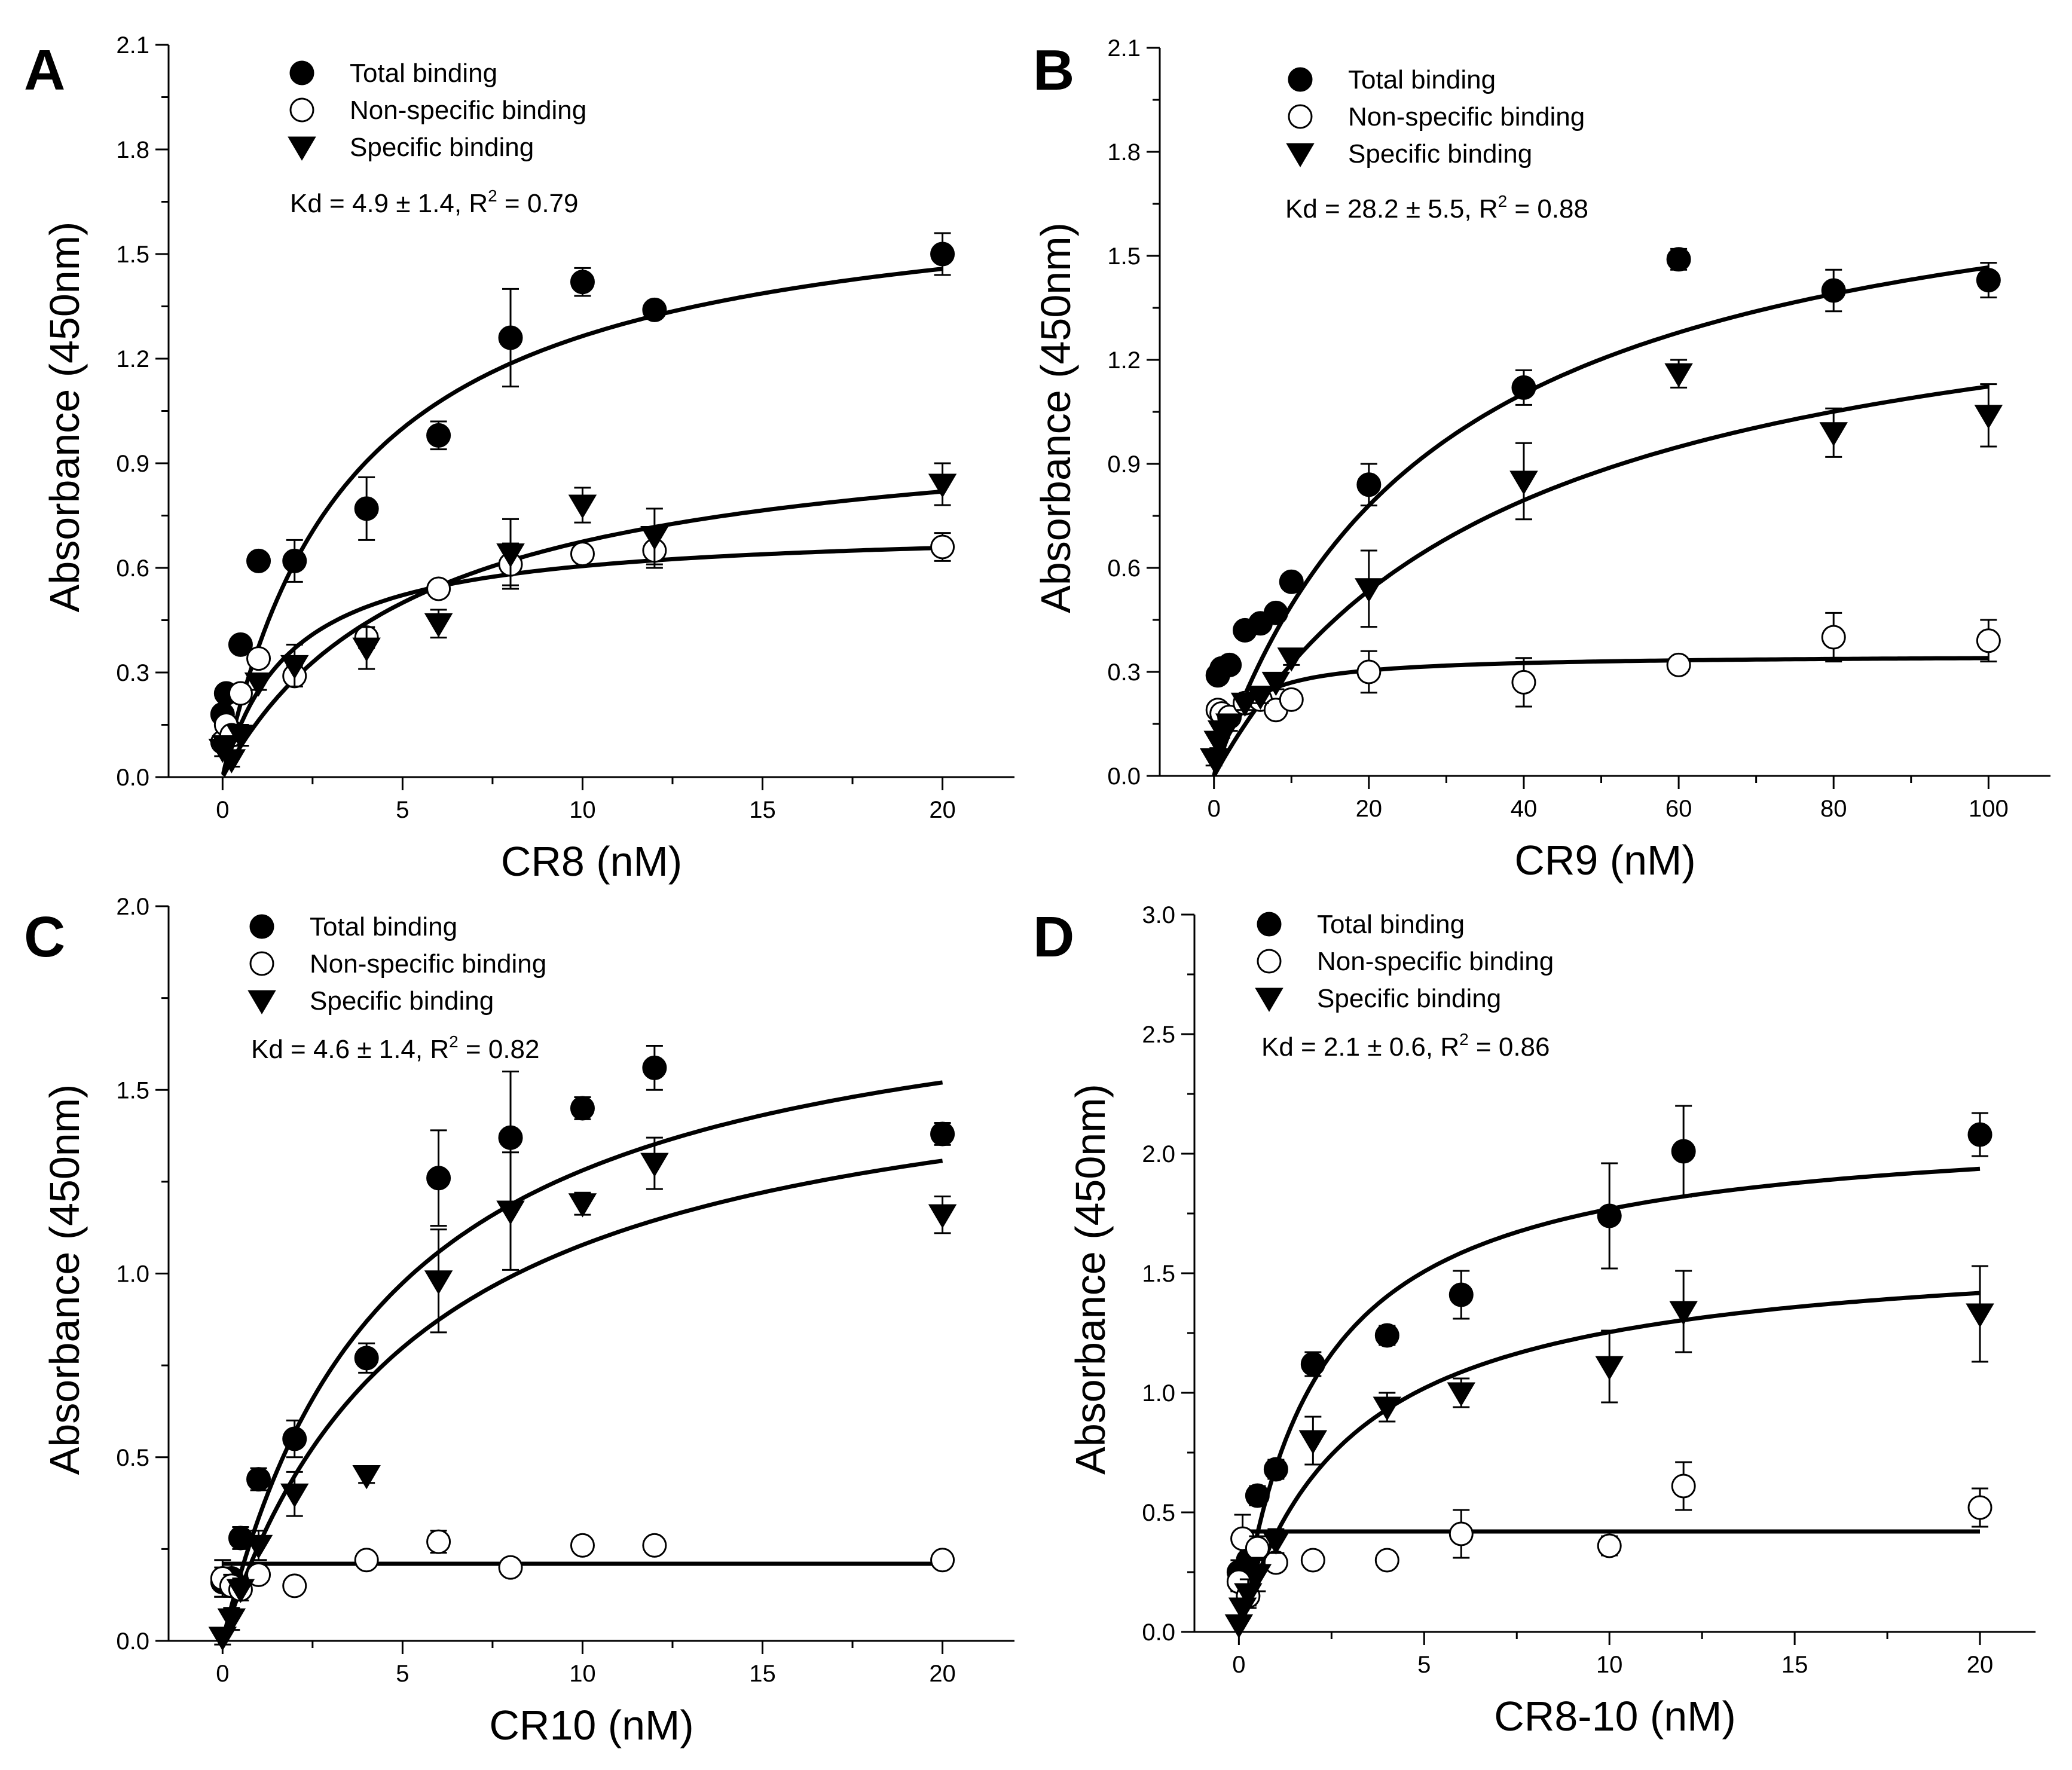 The width and height of the screenshot is (2072, 1770). Describe the element at coordinates (1124, 464) in the screenshot. I see `y-tick-label: 0.9` at that location.